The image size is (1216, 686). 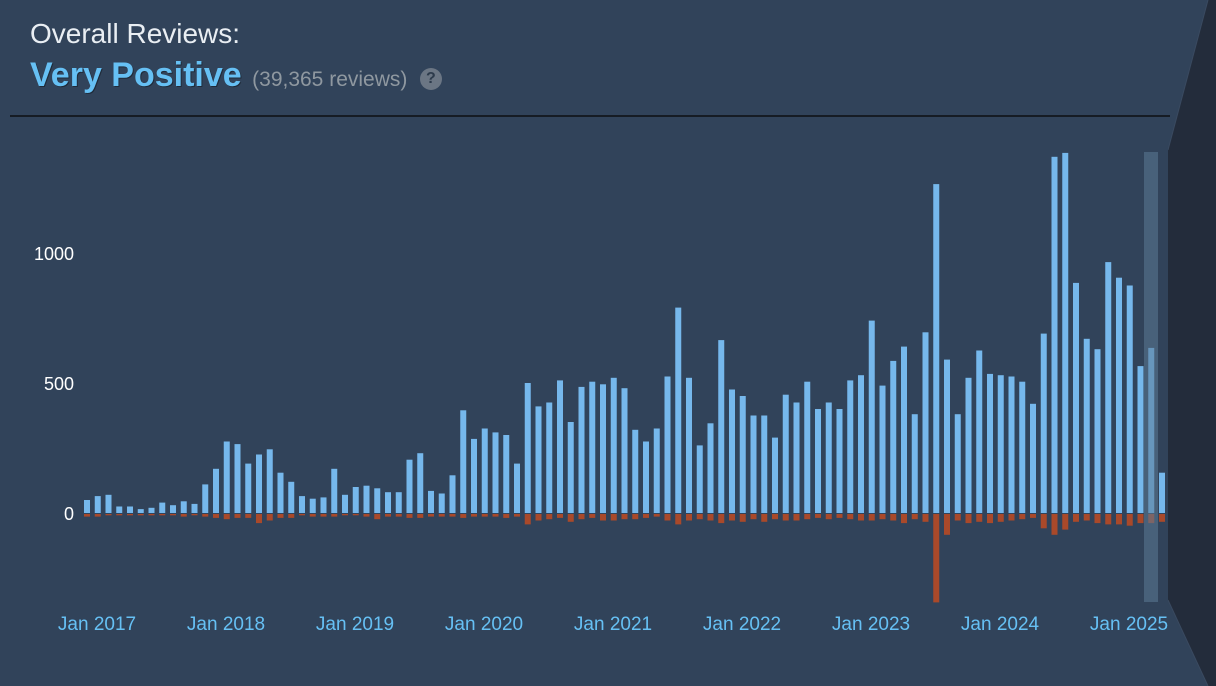 What do you see at coordinates (430, 79) in the screenshot?
I see `help-circle-icon: ?` at bounding box center [430, 79].